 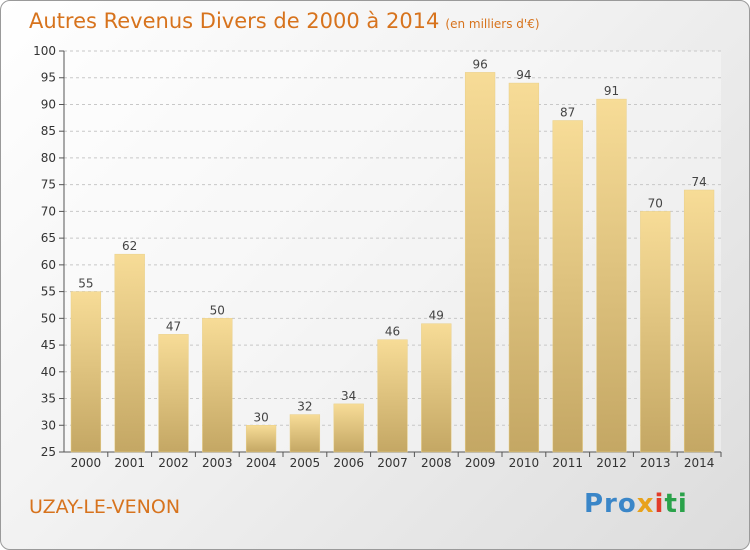 What do you see at coordinates (610, 504) in the screenshot?
I see `logo-part-1: Pro` at bounding box center [610, 504].